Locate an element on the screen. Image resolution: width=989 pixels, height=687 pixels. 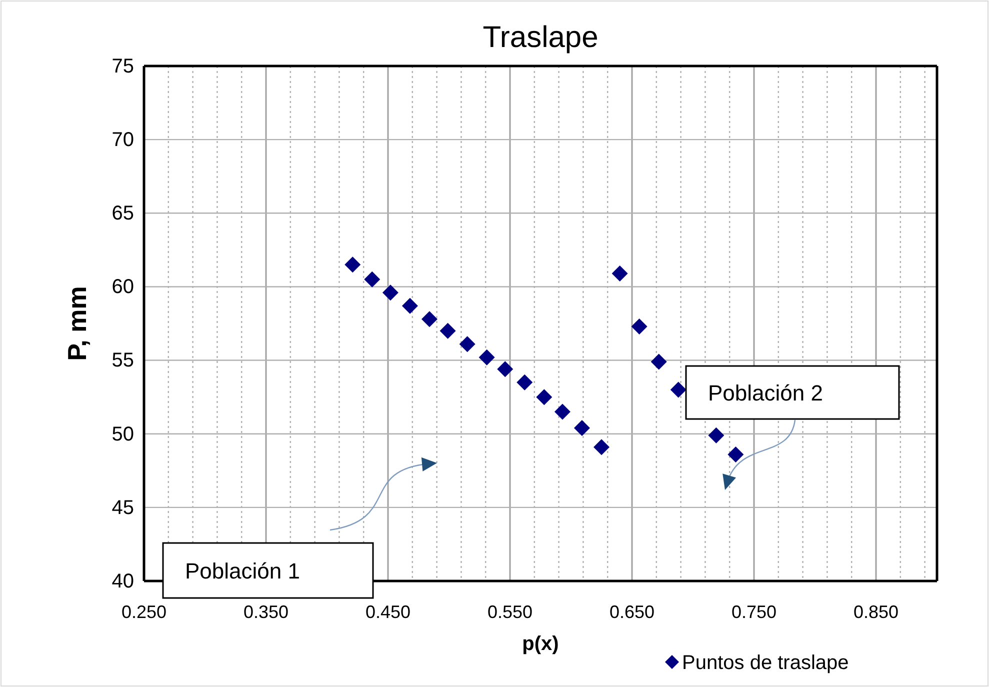
y-tick-label: 75 is located at coordinates (123, 66).